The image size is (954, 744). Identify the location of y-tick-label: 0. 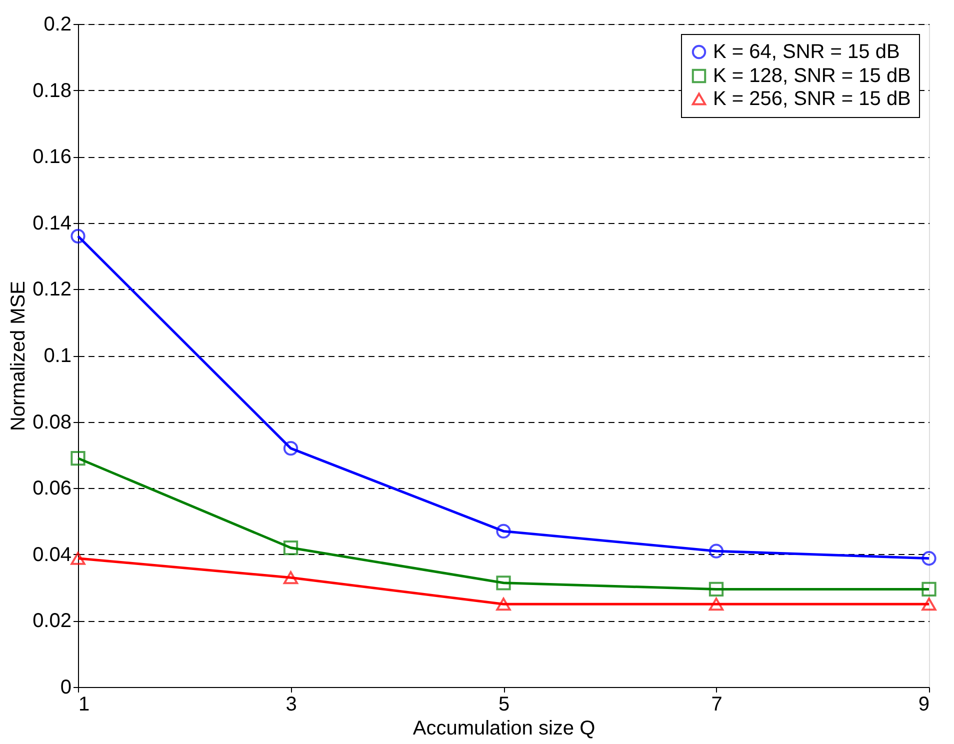
(66, 687).